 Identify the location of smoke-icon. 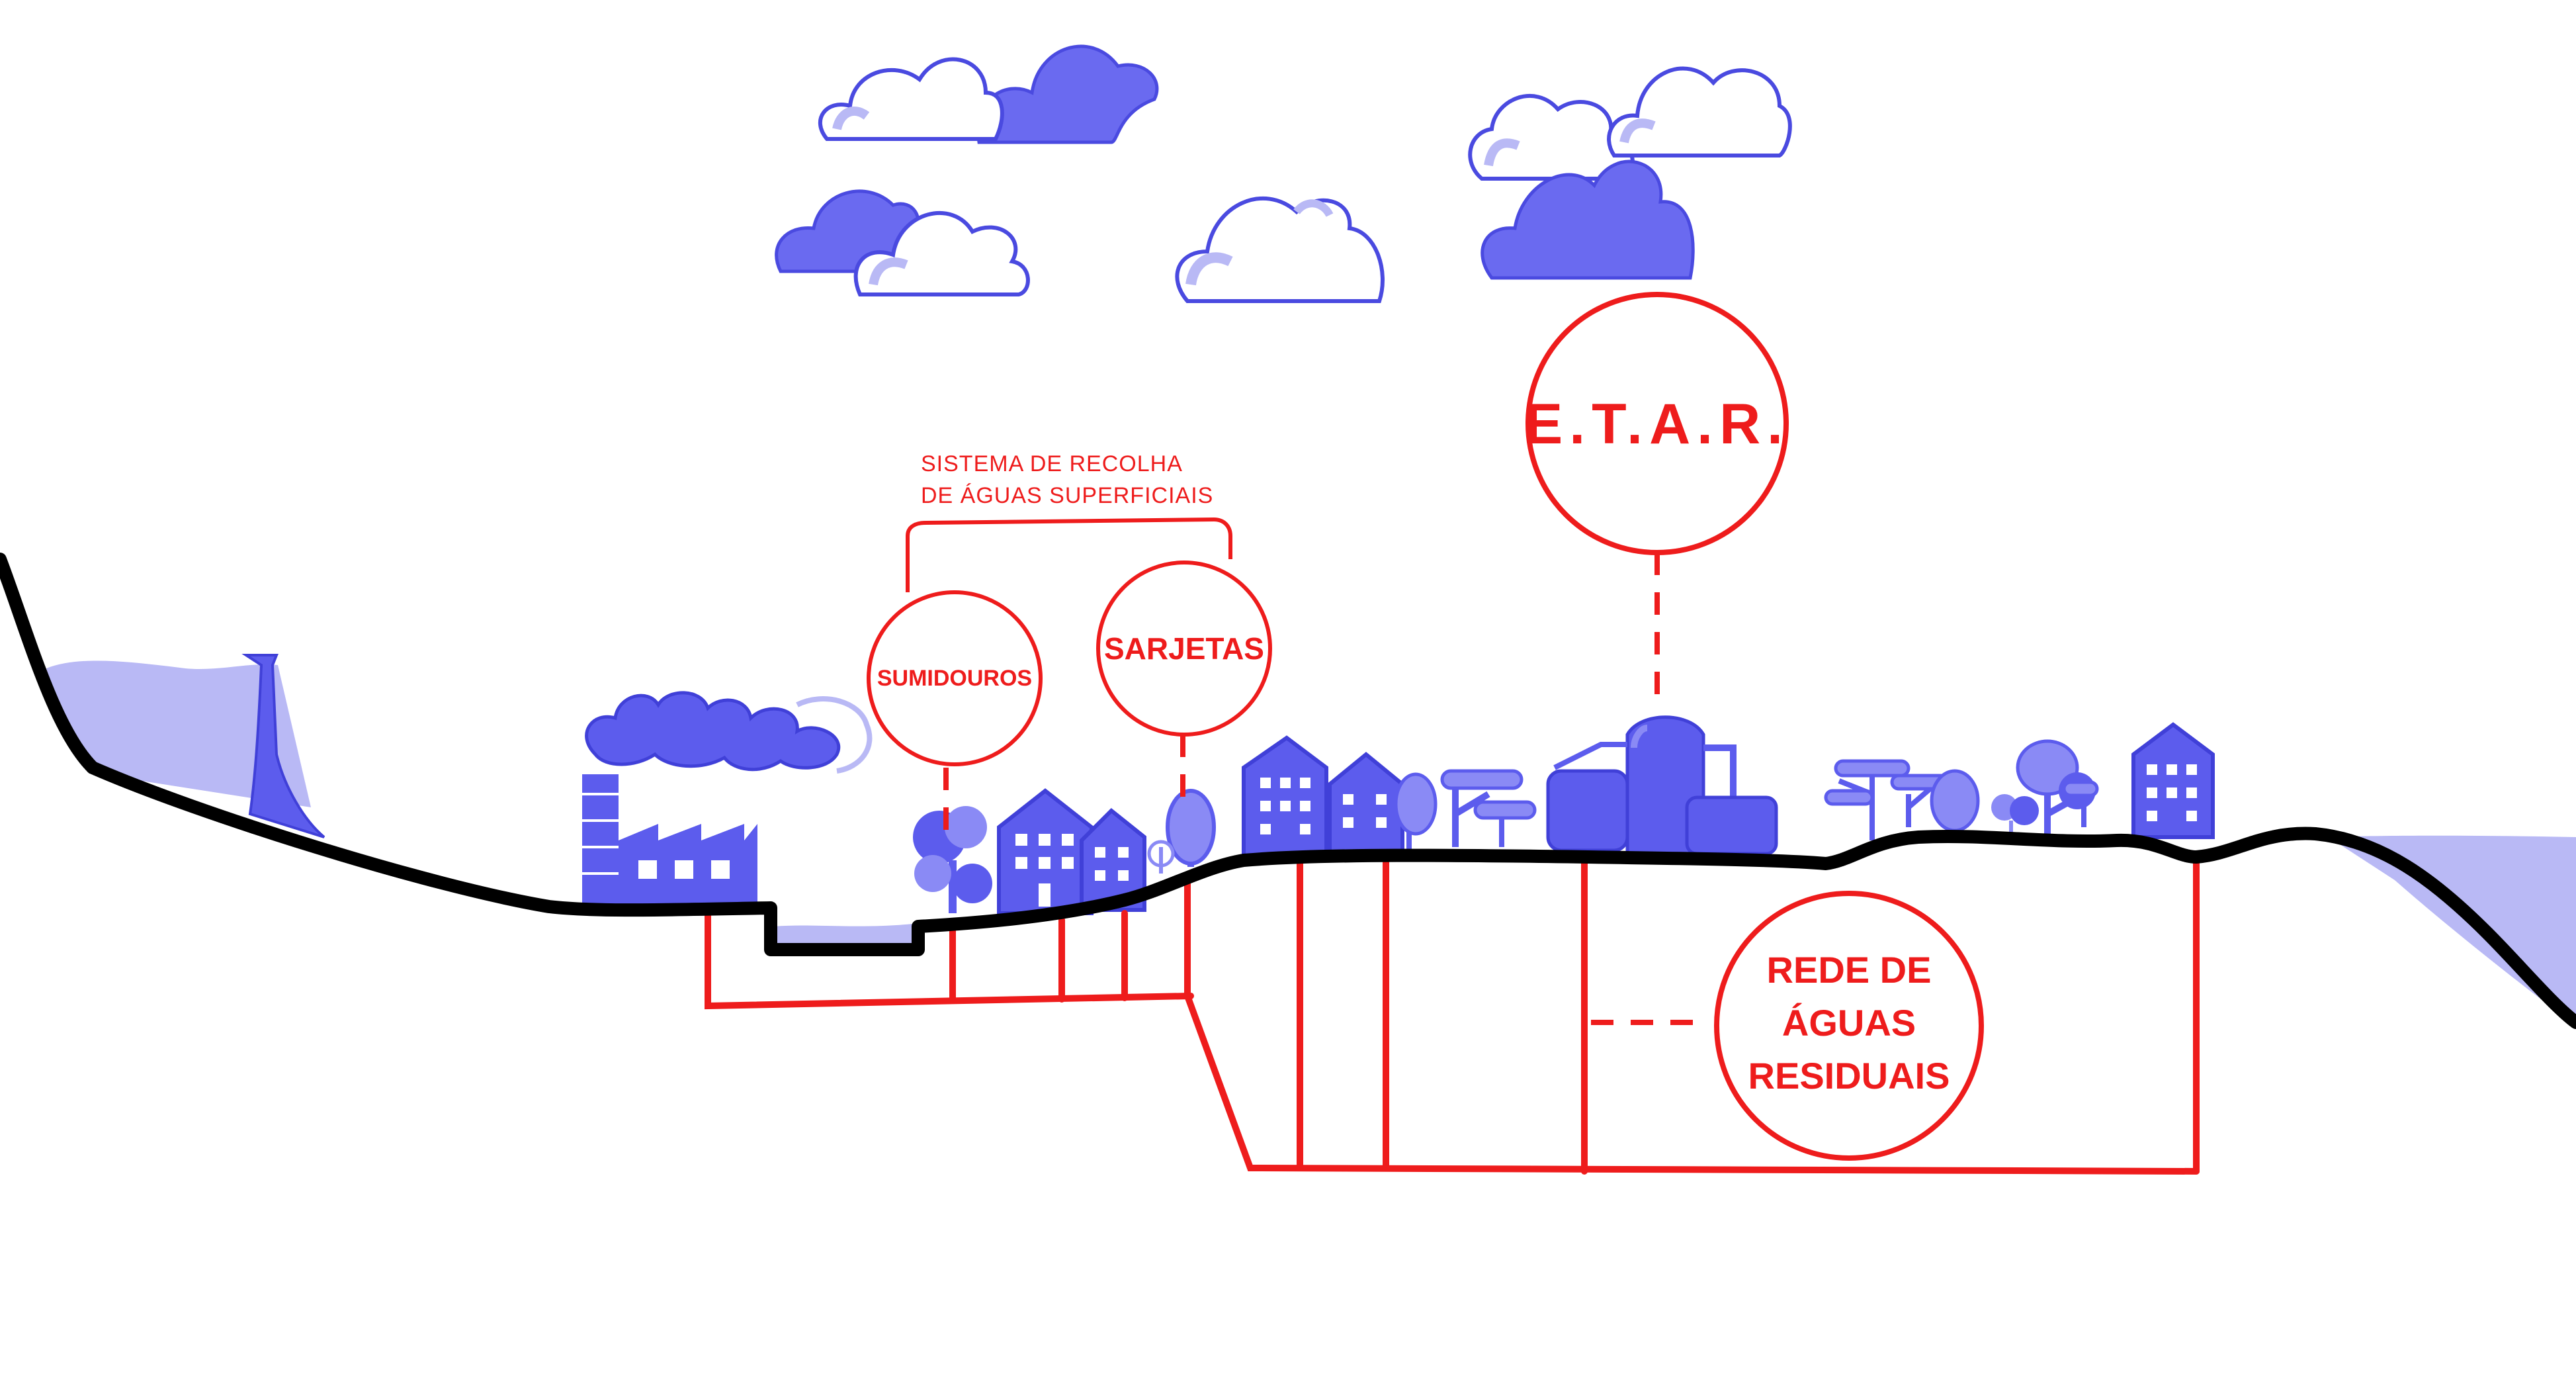
(729, 732).